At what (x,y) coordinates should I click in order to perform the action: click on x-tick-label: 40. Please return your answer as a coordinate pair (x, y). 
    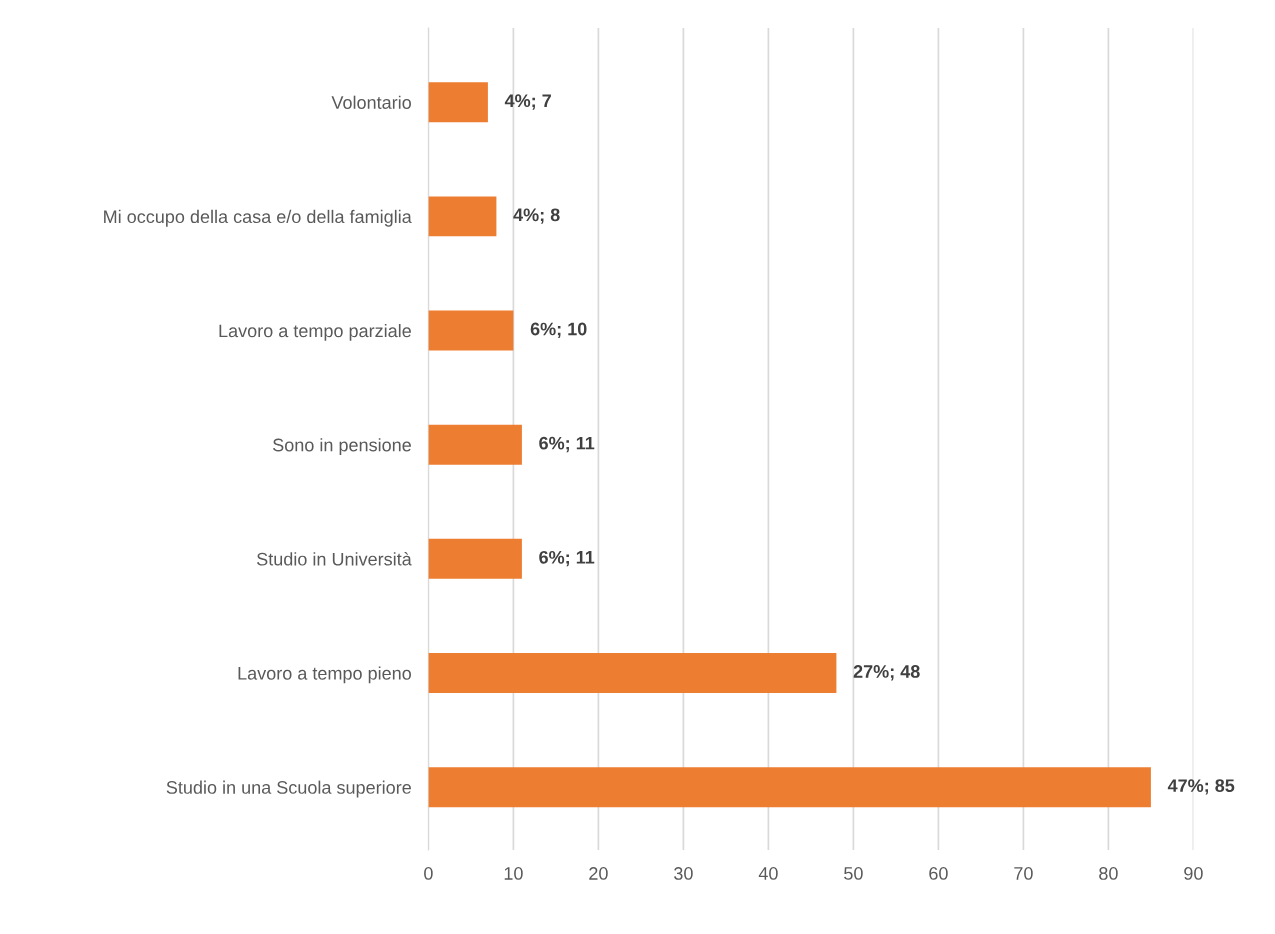
    Looking at the image, I should click on (768, 873).